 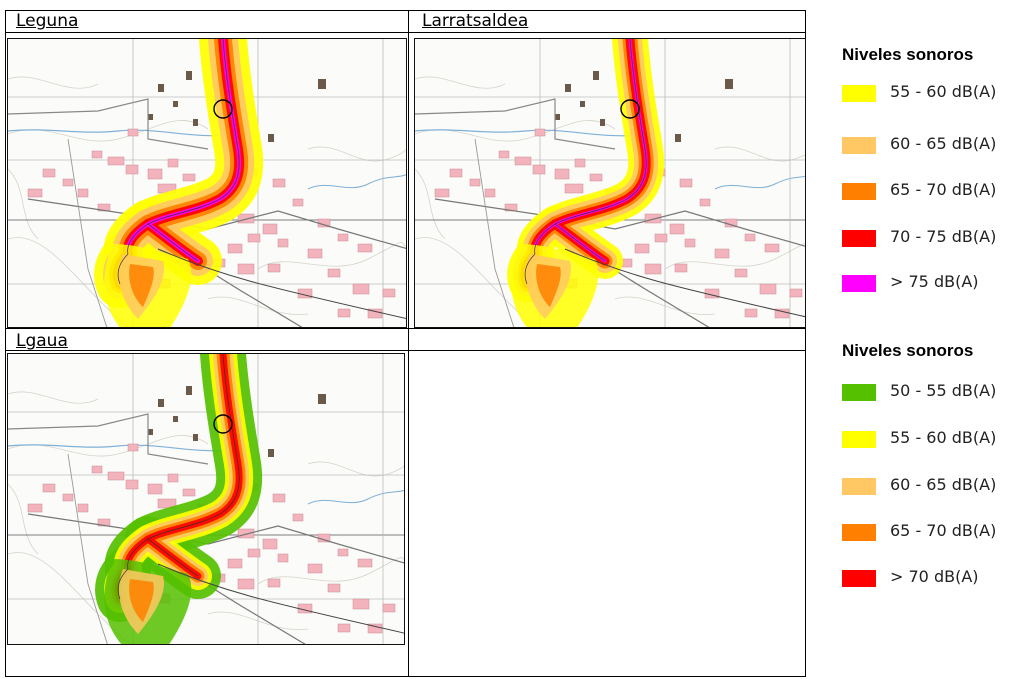 I want to click on legend-label: 70 - 75 dB(A), so click(x=943, y=236).